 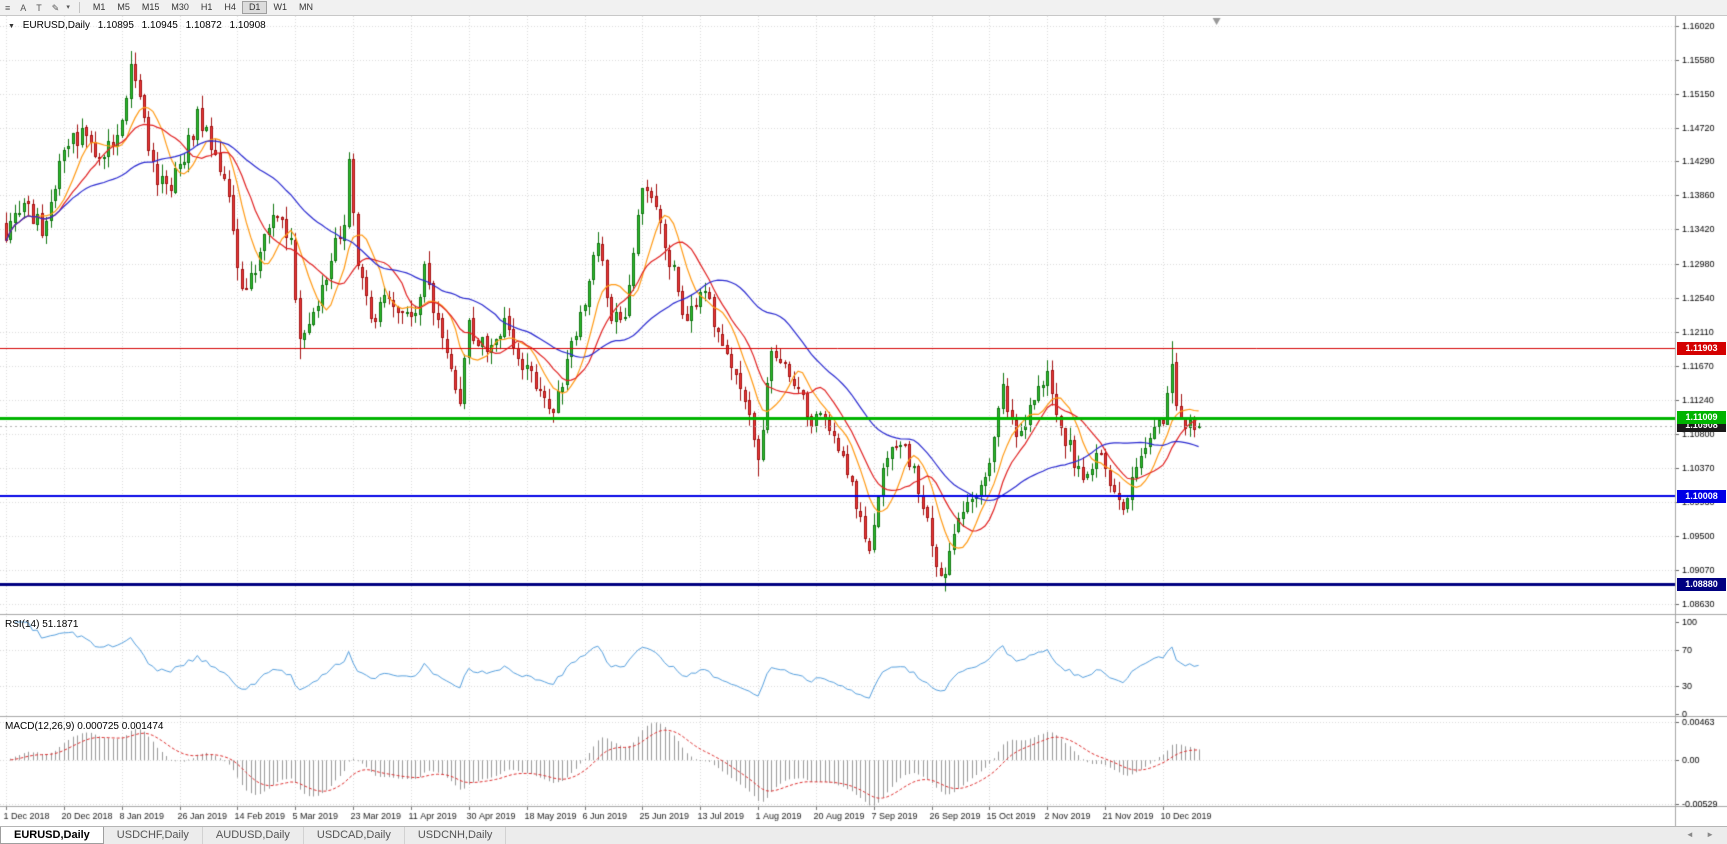 I want to click on macd-label: MACD(12,26,9) 0.000725 0.001474, so click(x=84, y=726).